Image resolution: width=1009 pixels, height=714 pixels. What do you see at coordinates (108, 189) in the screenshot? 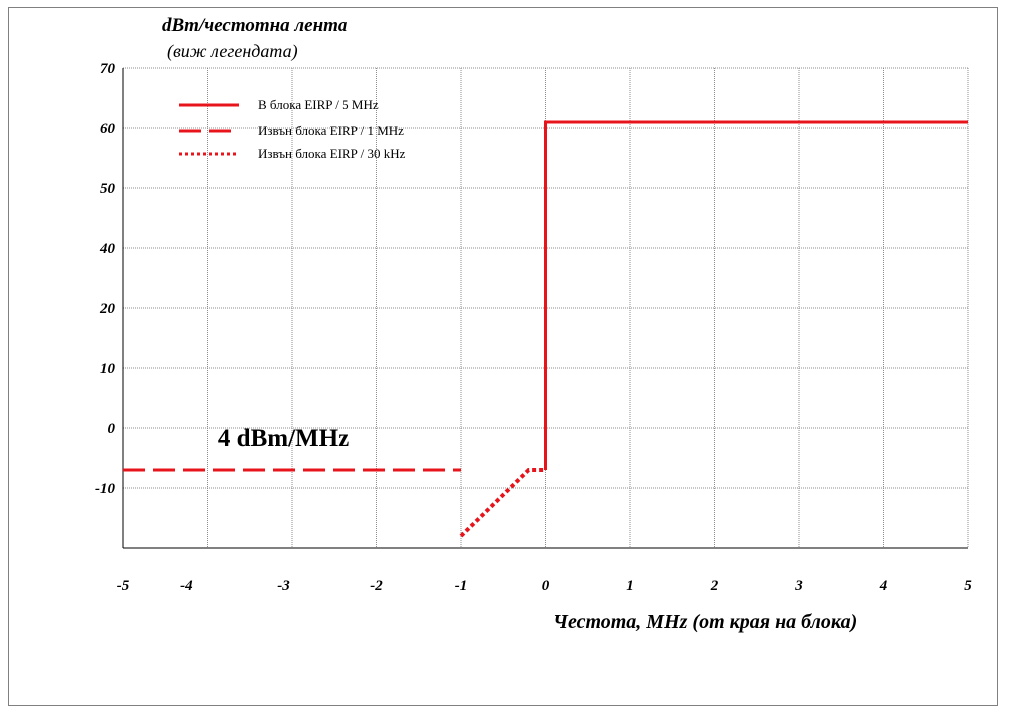
I see `y-tick-label: 50` at bounding box center [108, 189].